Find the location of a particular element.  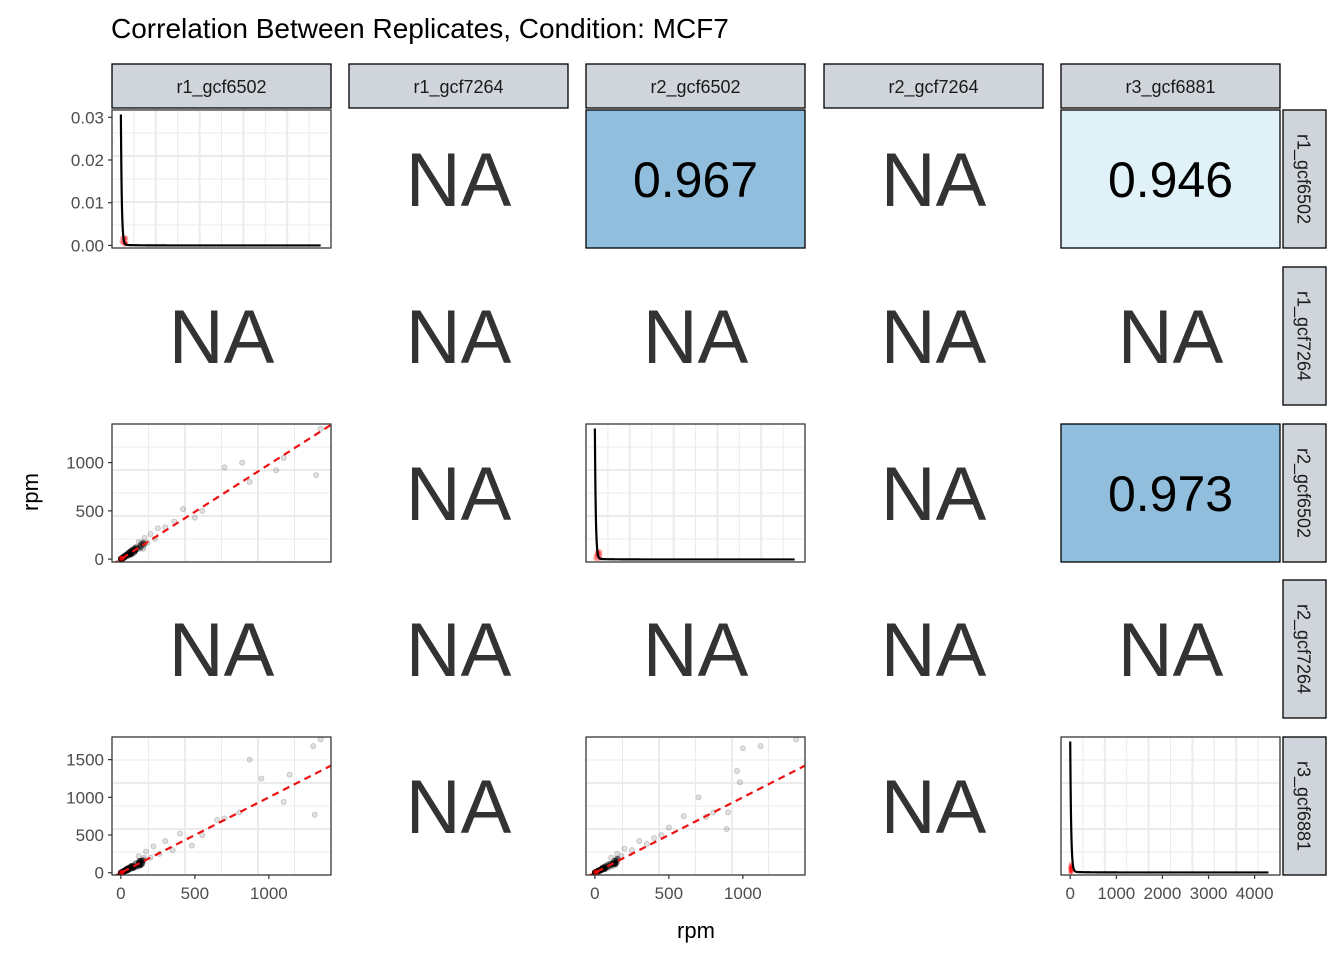

correlation-tile is located at coordinates (1170, 493).